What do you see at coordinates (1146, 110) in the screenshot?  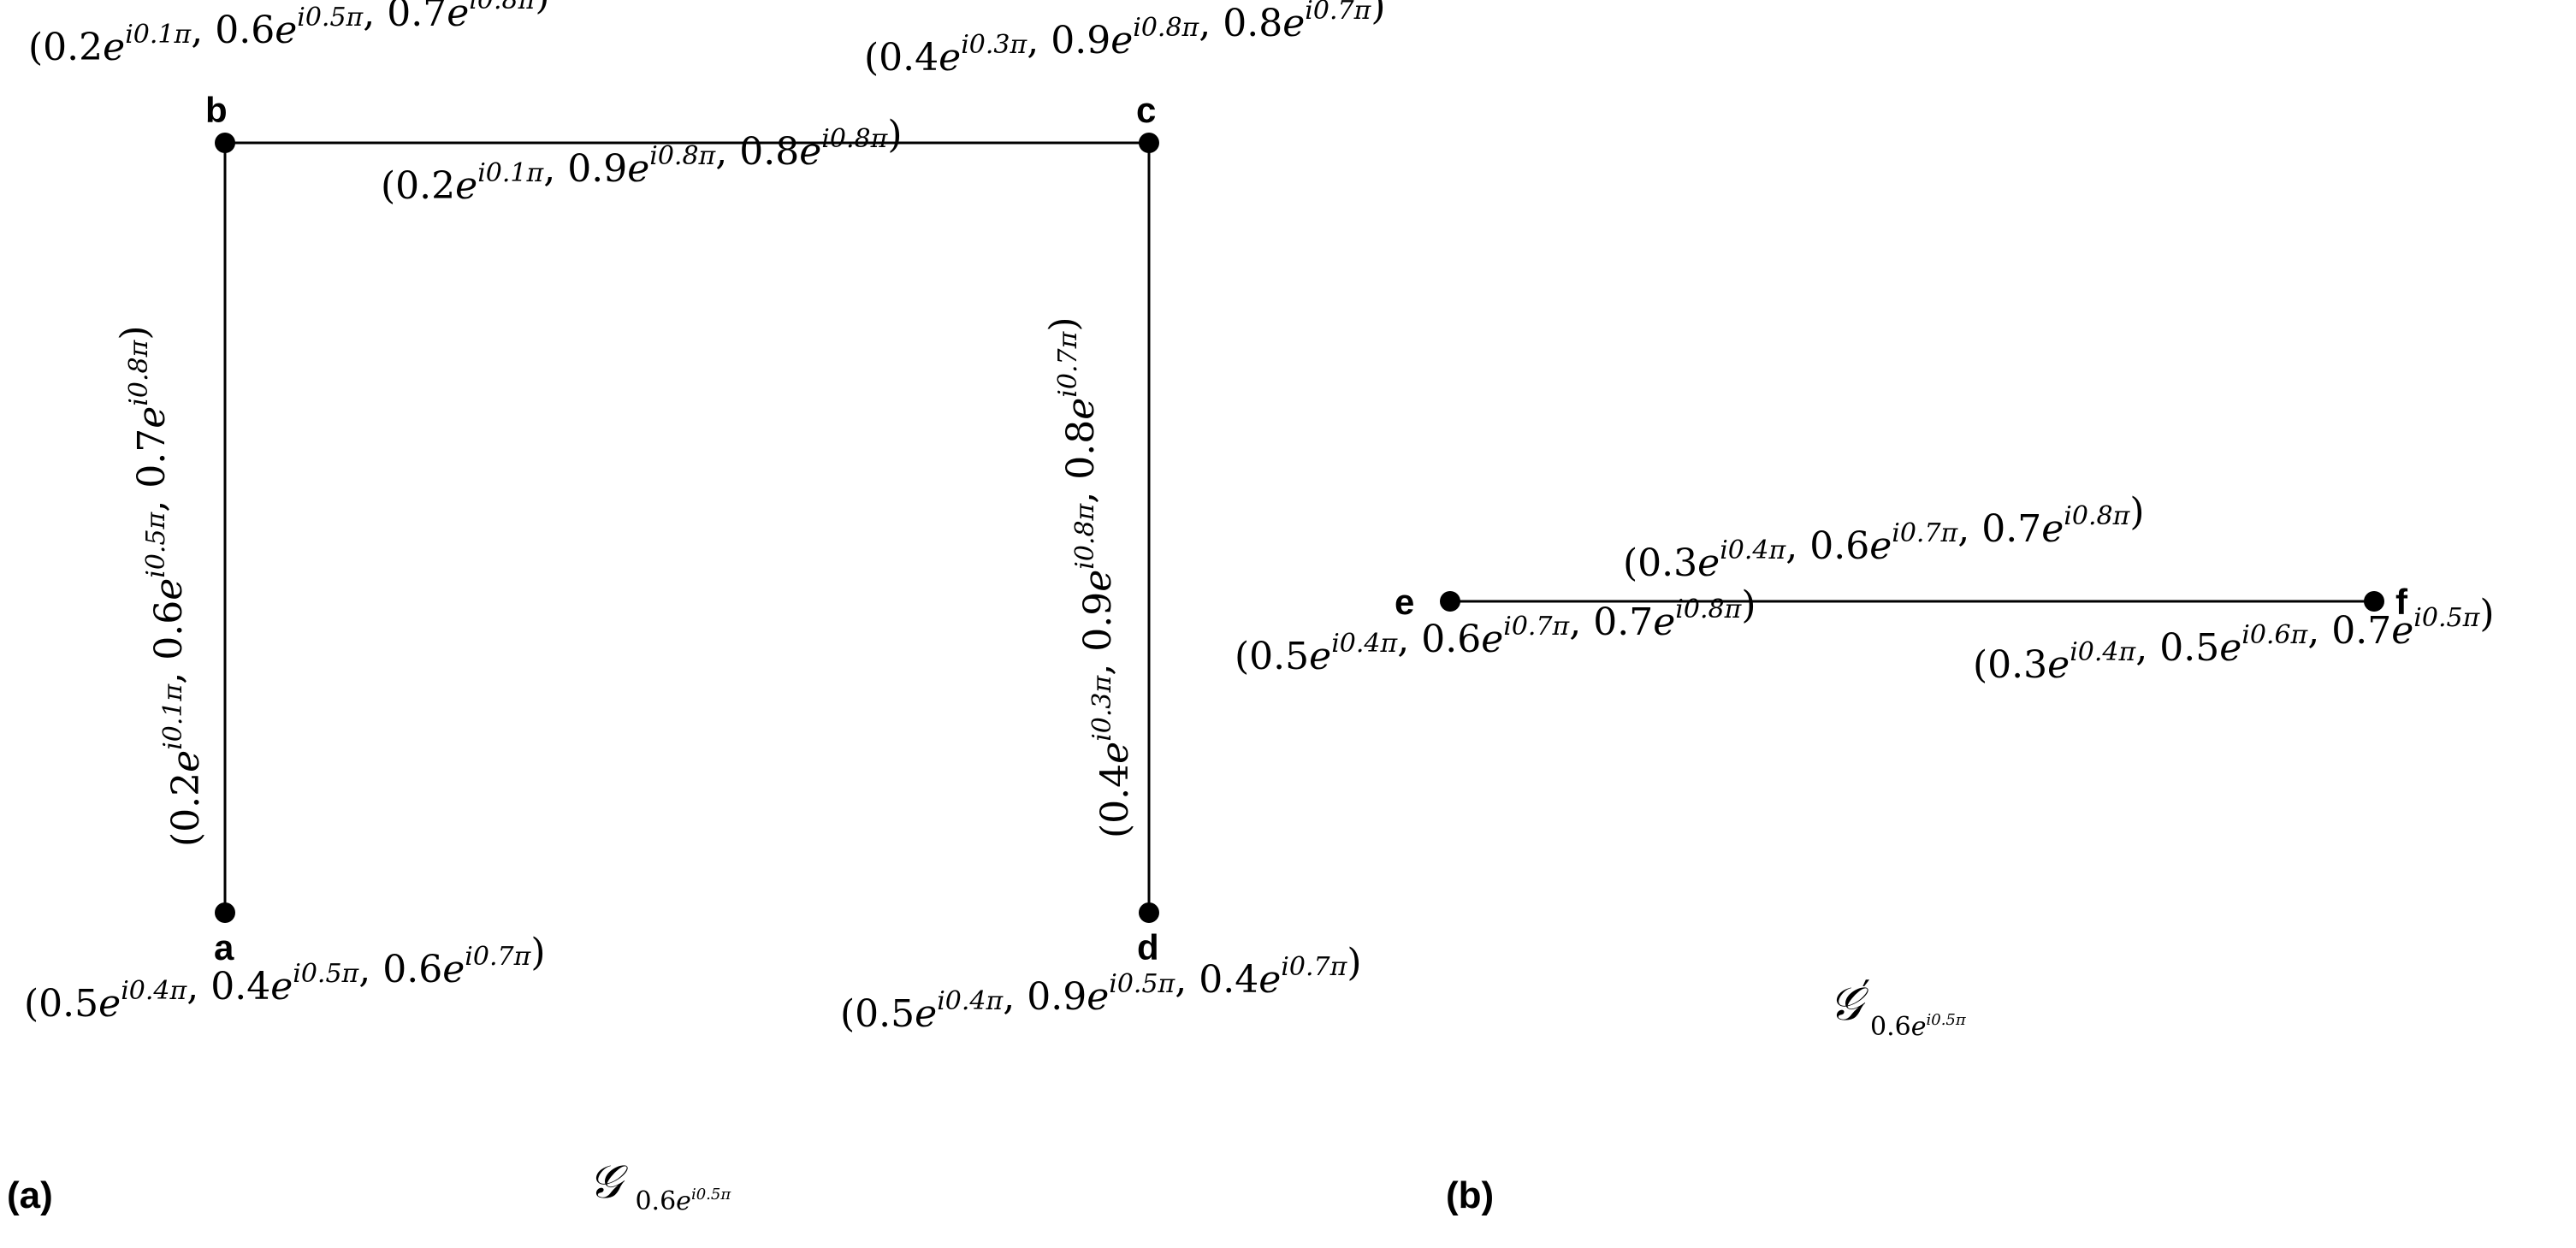 I see `node-c-letter: c` at bounding box center [1146, 110].